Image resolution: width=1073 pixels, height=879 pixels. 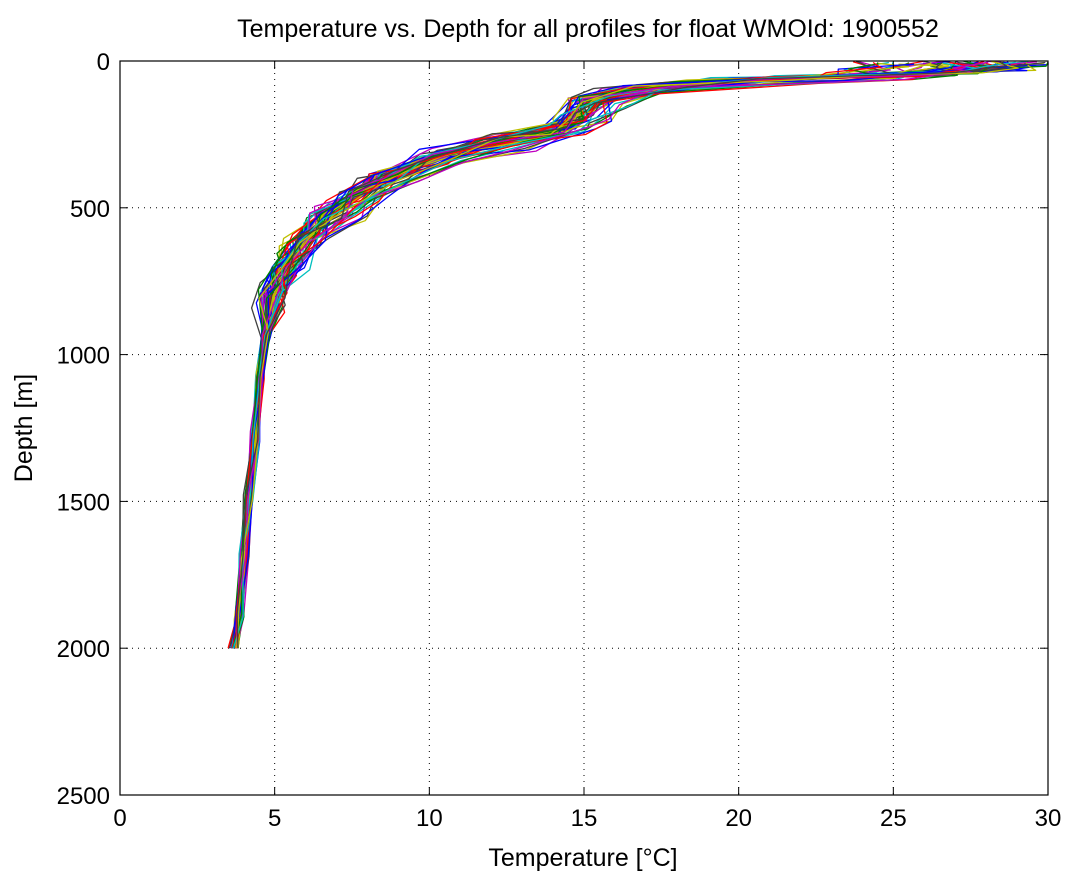 I want to click on x-tick-label: 5, so click(x=274, y=818).